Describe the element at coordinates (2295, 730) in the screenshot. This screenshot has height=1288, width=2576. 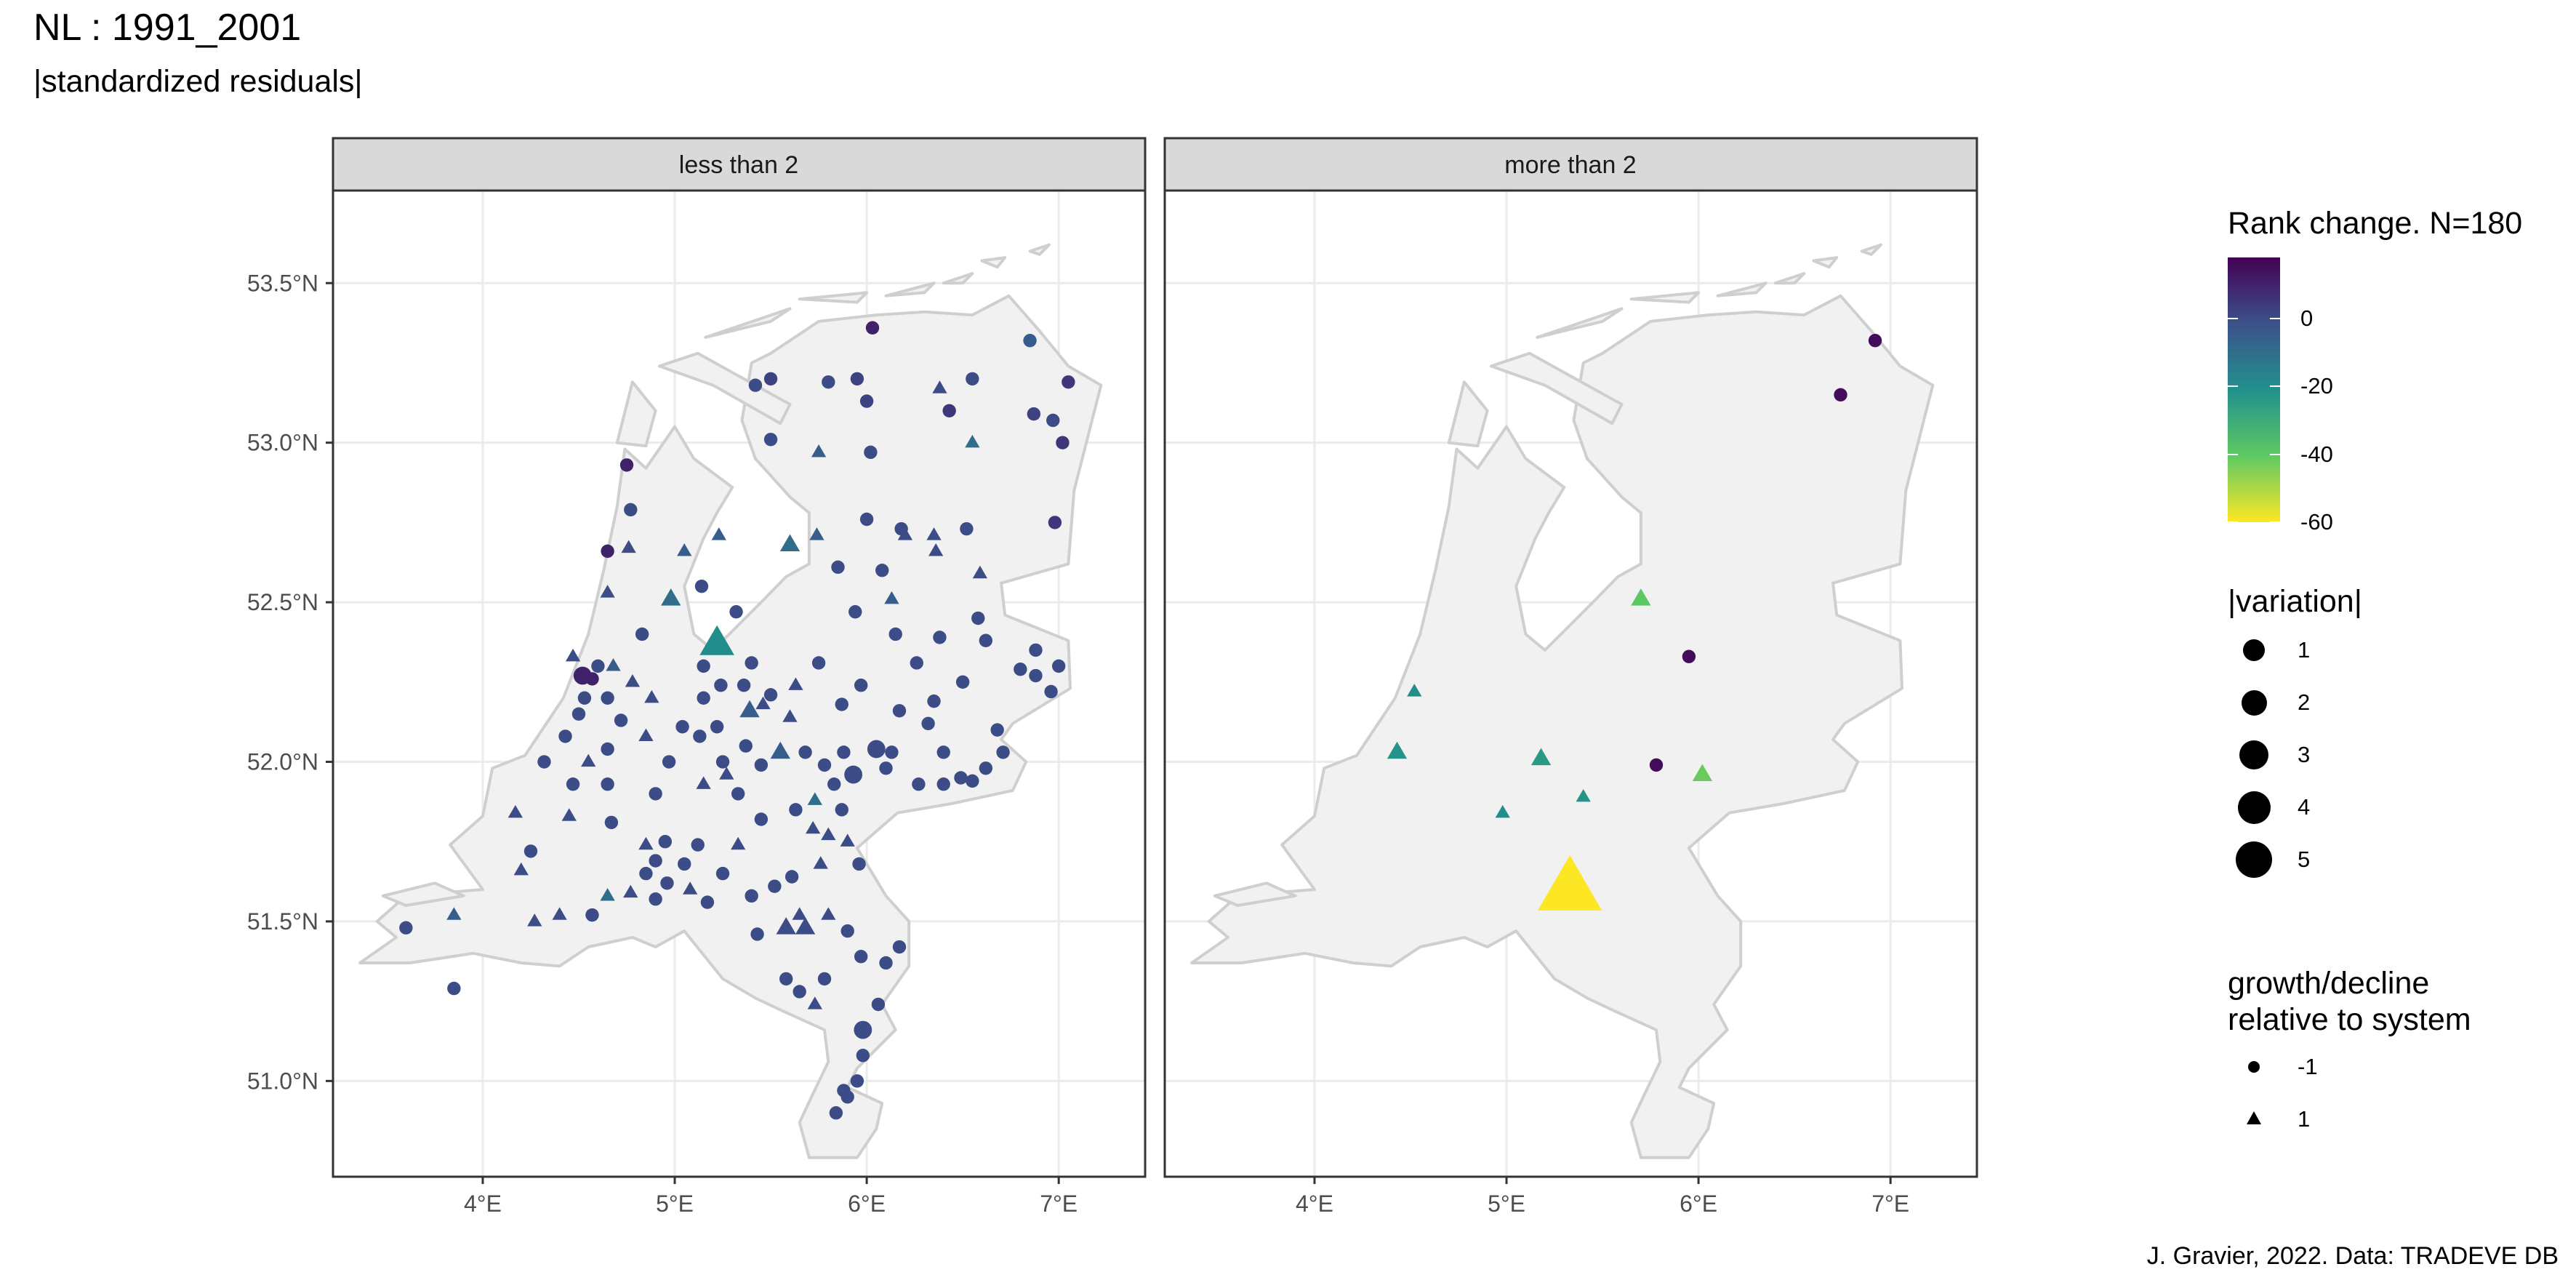
I see `size-legend: |variation| 1 2 3 4 5` at that location.